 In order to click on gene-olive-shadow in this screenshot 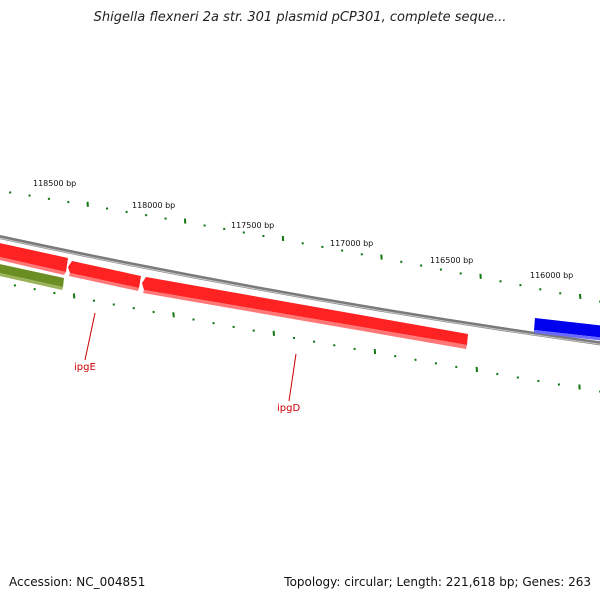, I will do `click(31, 281)`.